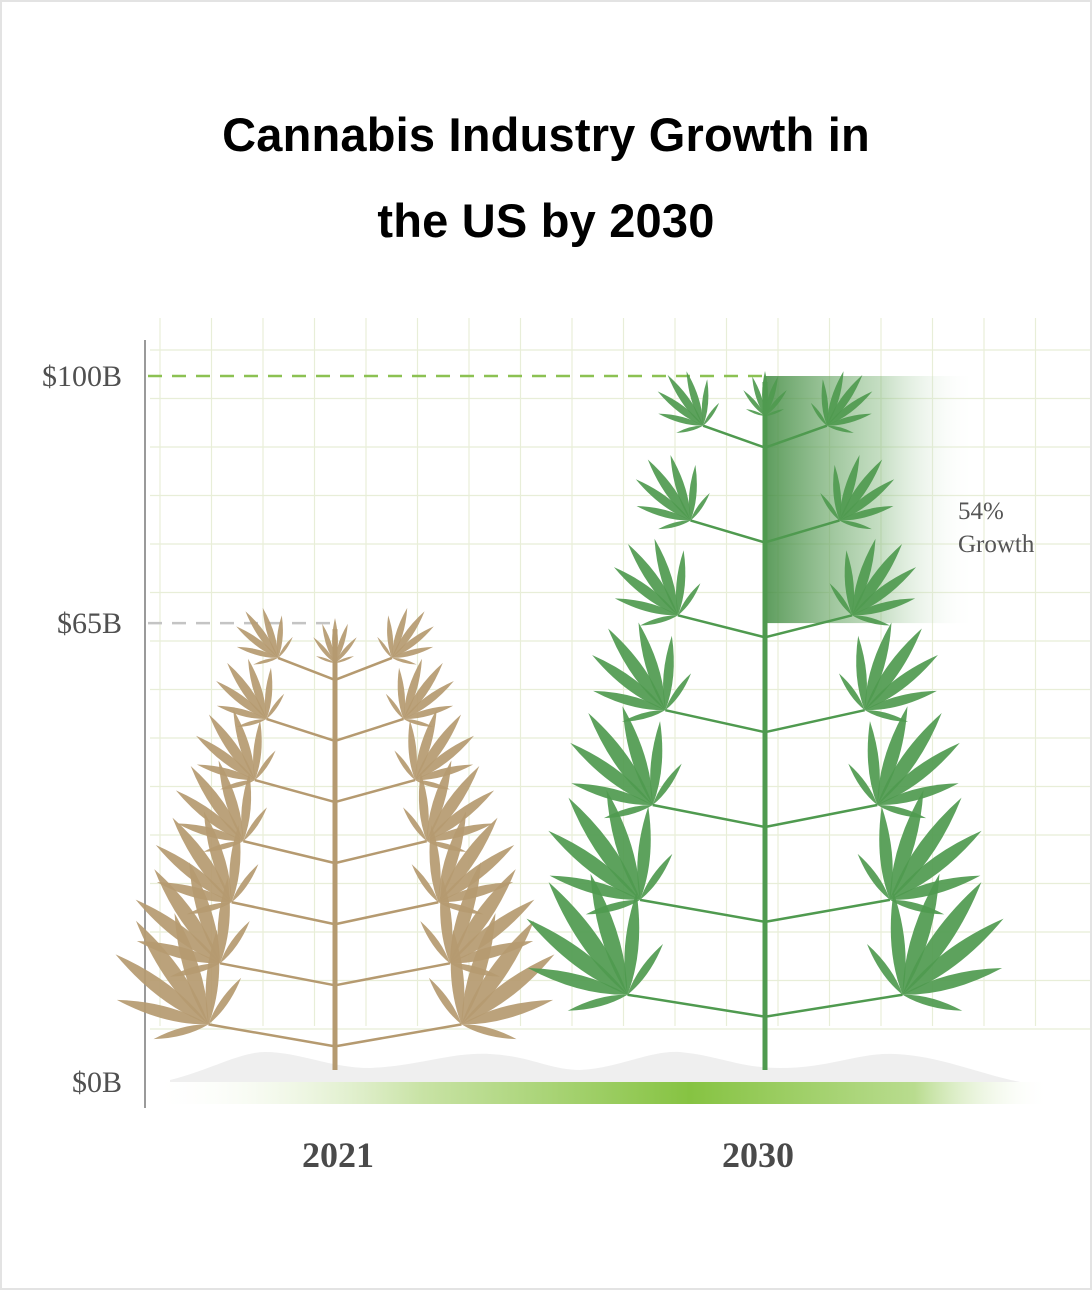  Describe the element at coordinates (981, 511) in the screenshot. I see `growth-annotation-percent: 54%` at that location.